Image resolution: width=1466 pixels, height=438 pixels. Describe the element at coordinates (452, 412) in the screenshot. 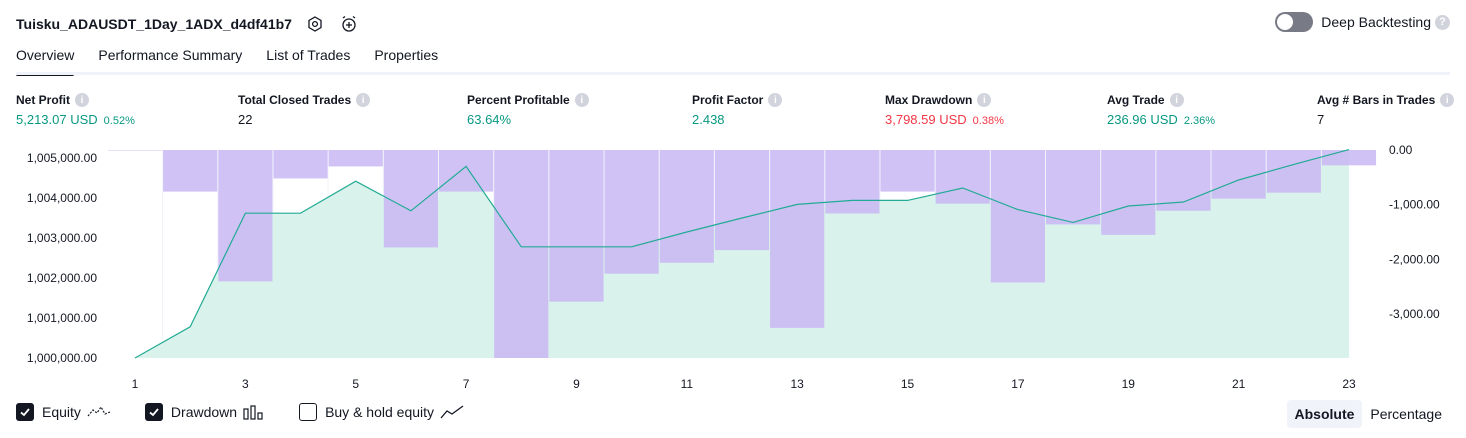

I see `trend-line-icon` at that location.